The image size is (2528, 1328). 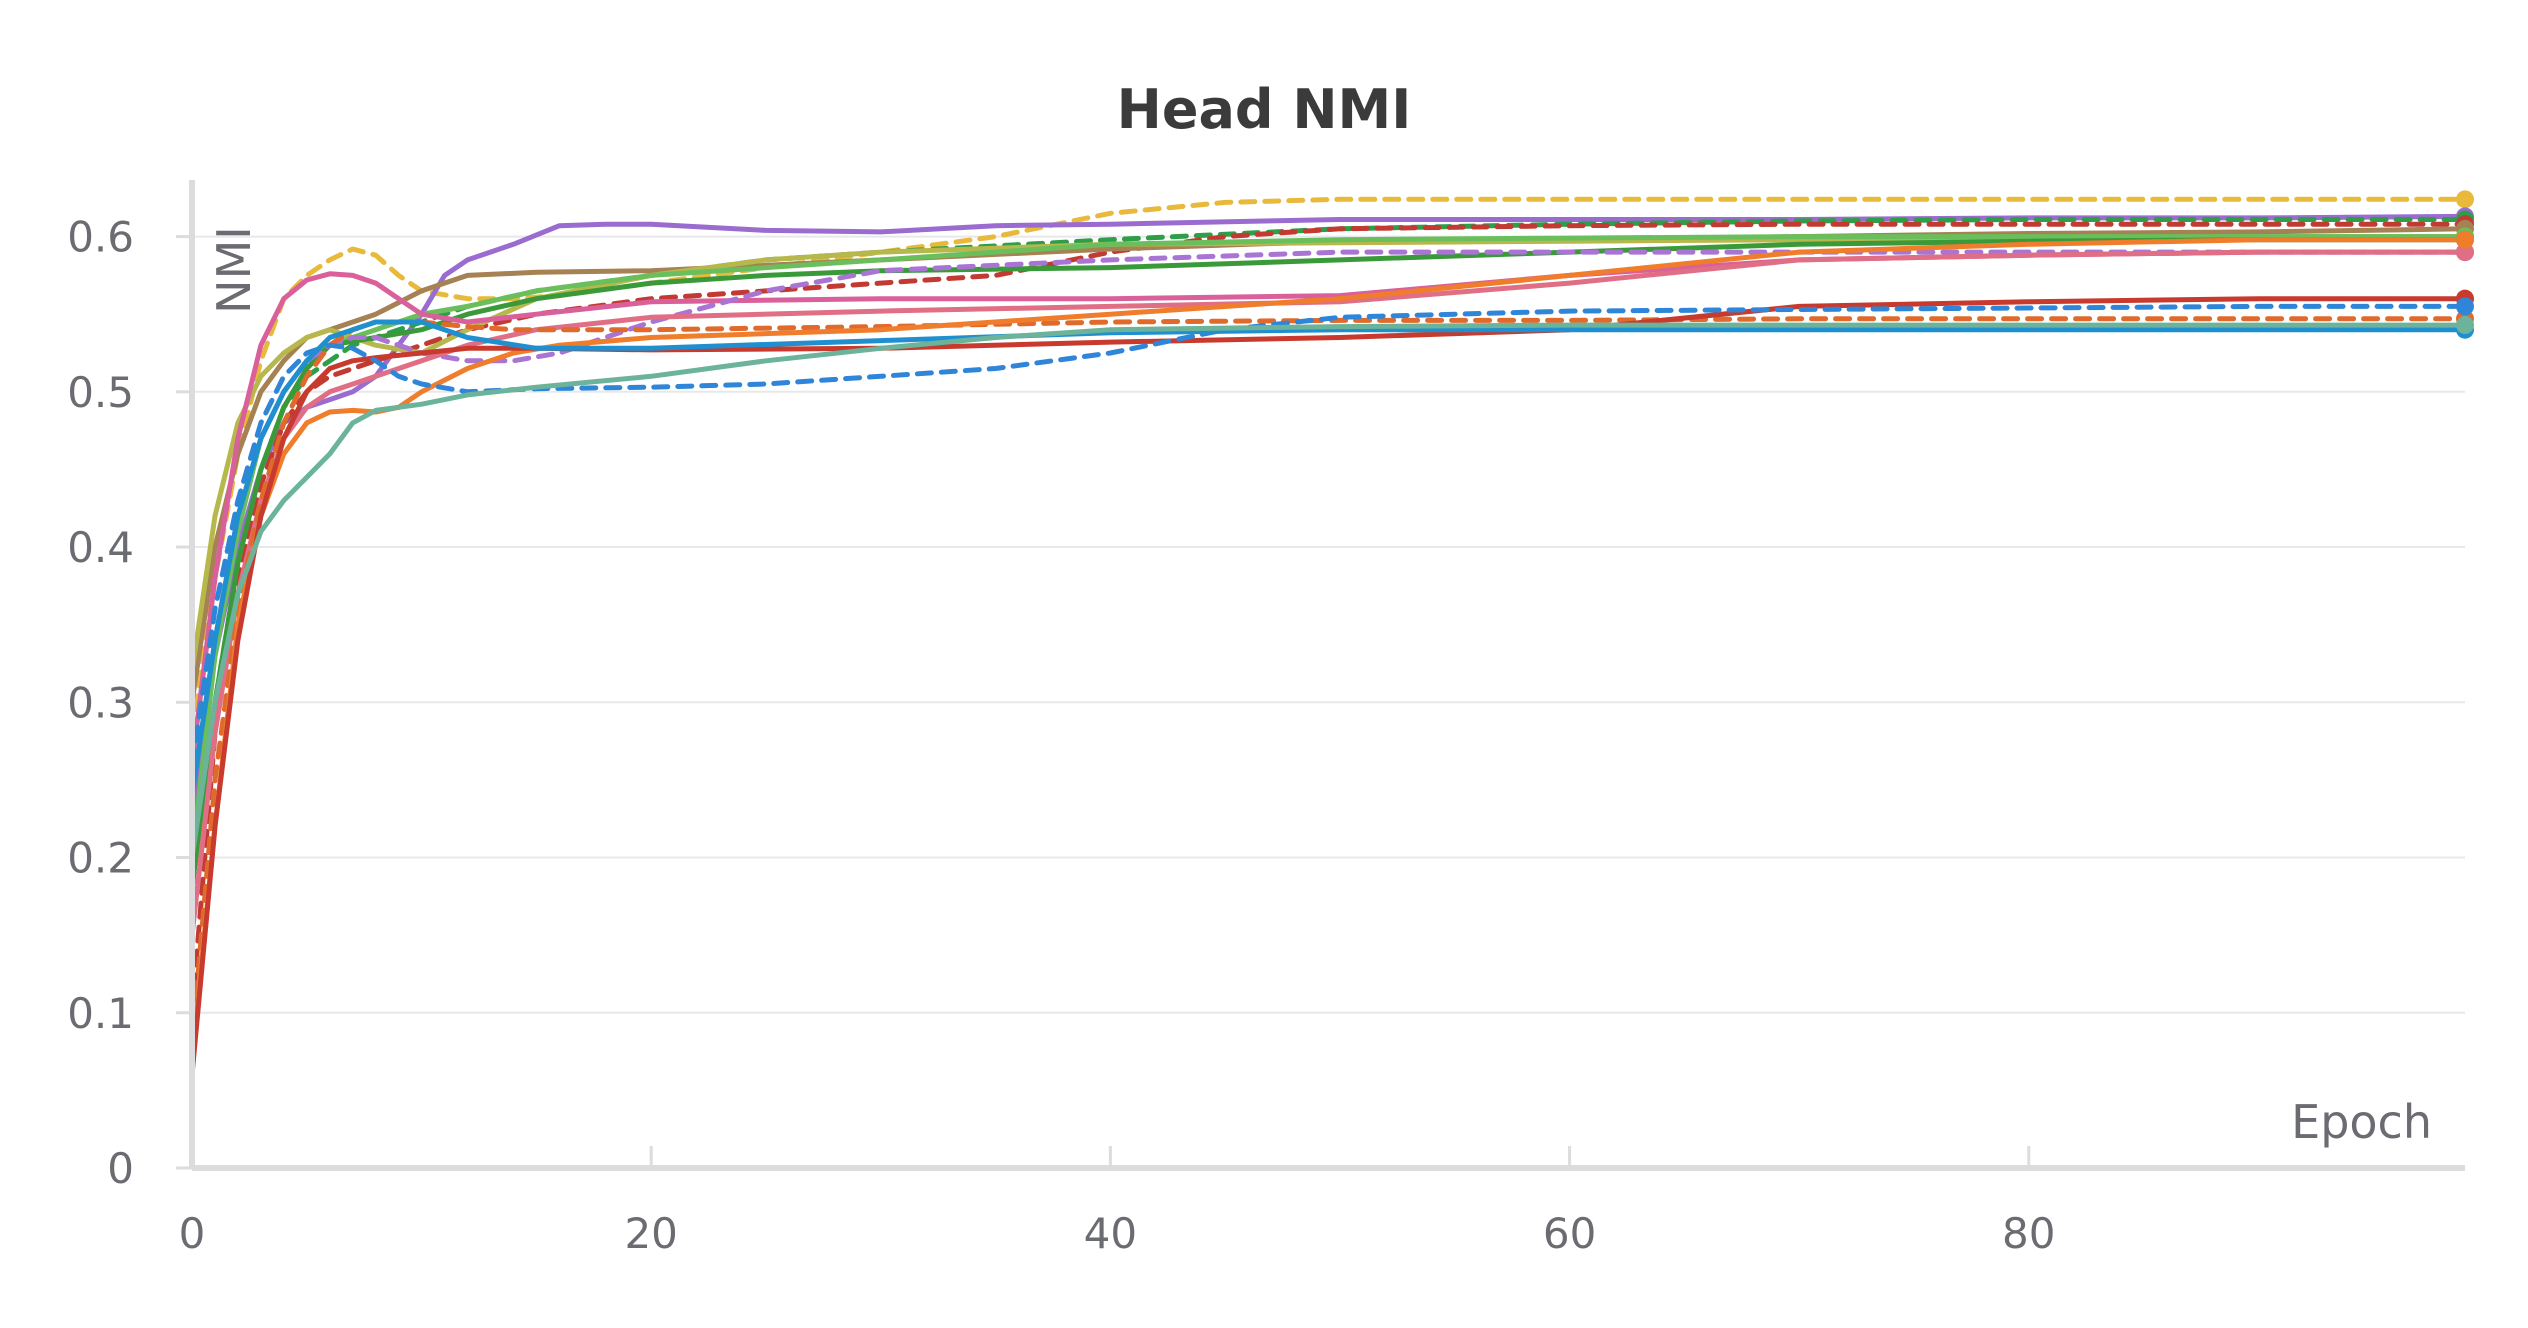 I want to click on x-tick-label: 20, so click(x=650, y=1233).